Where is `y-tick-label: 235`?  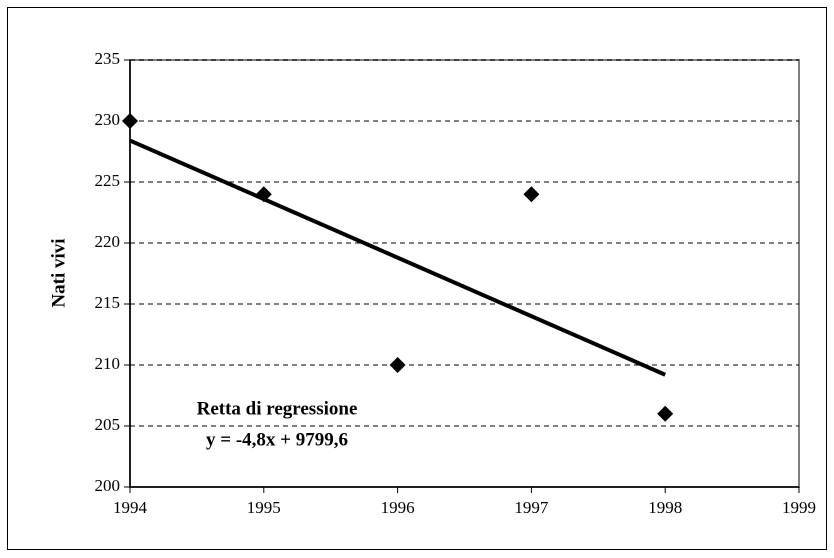 y-tick-label: 235 is located at coordinates (108, 58).